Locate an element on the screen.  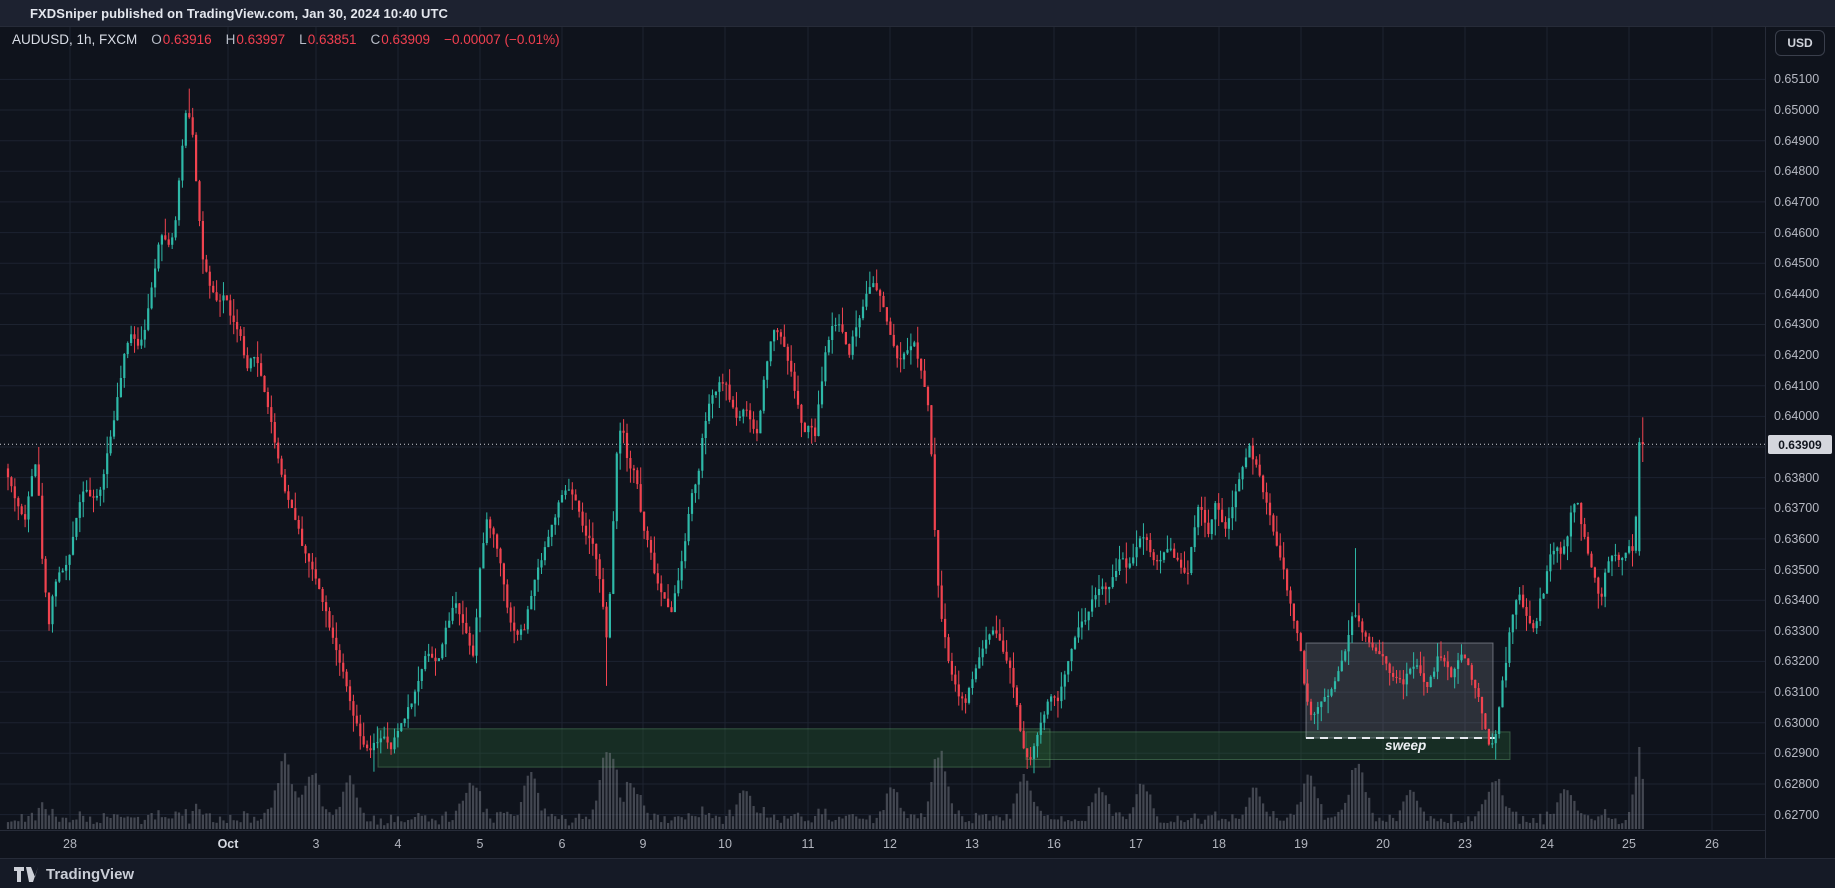
time-axis-label: 18 is located at coordinates (1219, 844).